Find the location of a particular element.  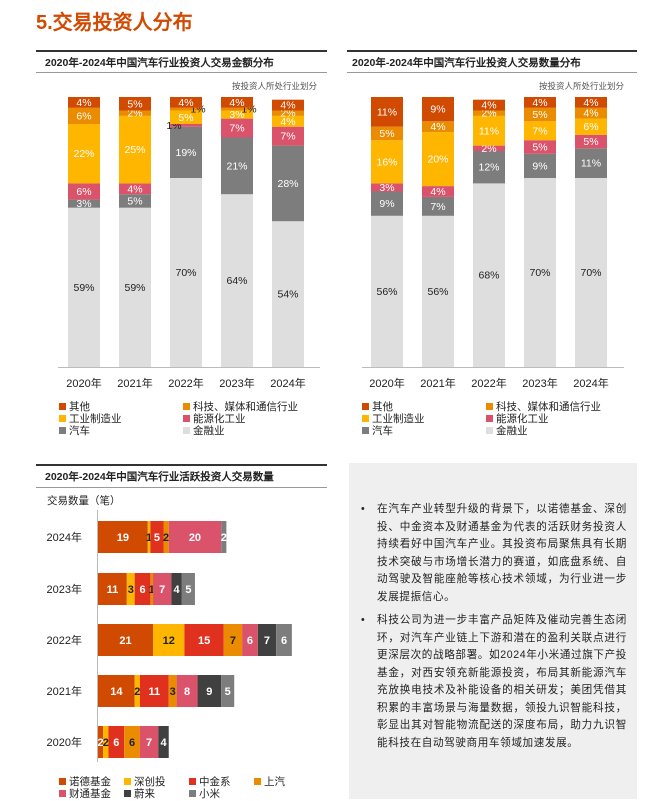

chart3-label-series-3-3: 3 is located at coordinates (173, 692).